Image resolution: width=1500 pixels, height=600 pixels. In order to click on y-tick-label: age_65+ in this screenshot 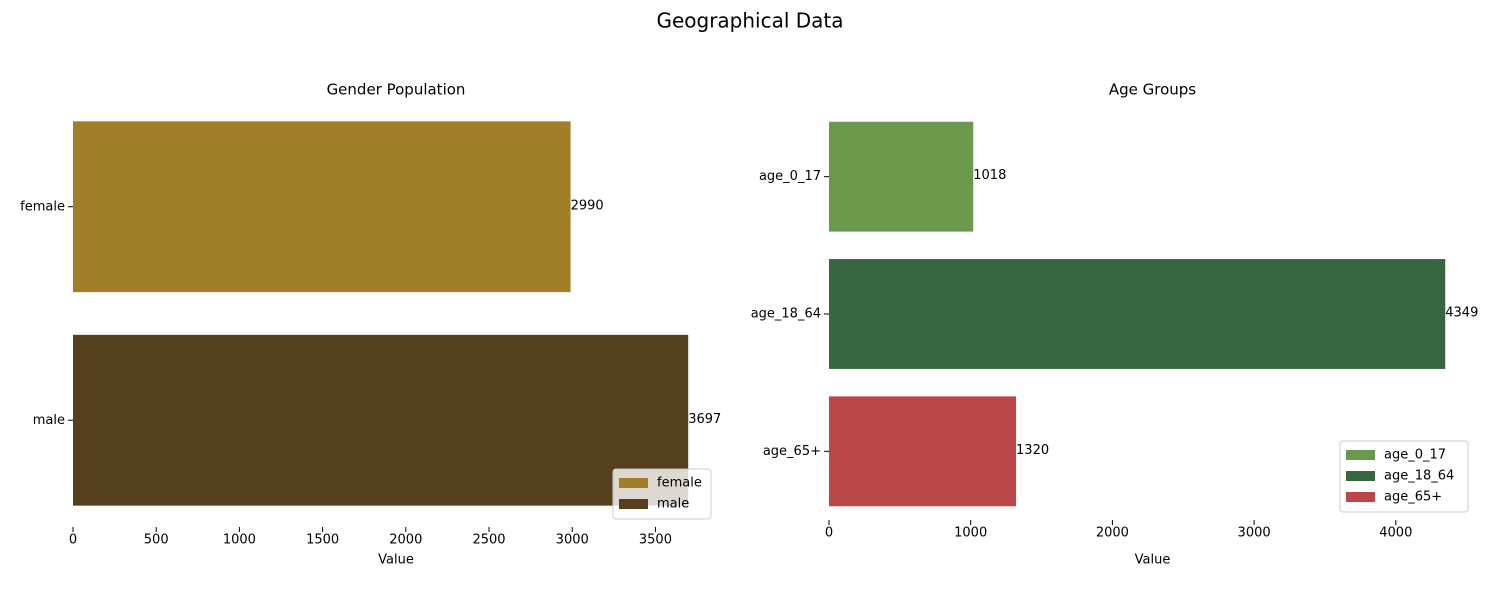, I will do `click(792, 451)`.